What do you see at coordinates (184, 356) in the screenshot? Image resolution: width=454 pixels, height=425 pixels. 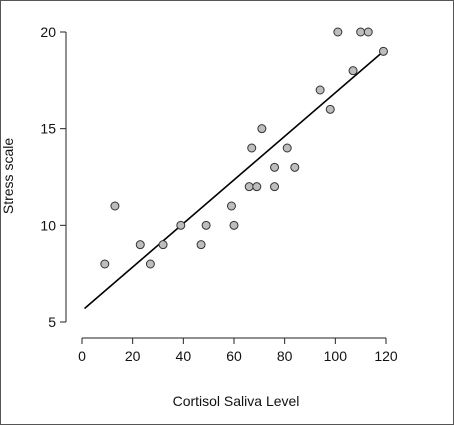 I see `x-tick-label: 40` at bounding box center [184, 356].